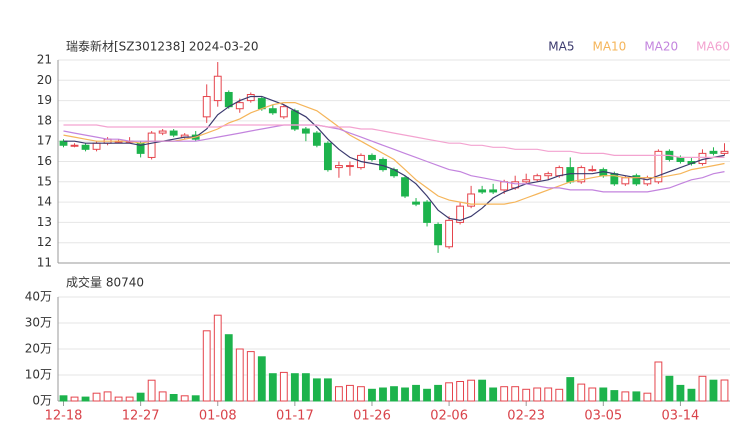  Describe the element at coordinates (526, 416) in the screenshot. I see `x-tick-label: 02-23` at that location.